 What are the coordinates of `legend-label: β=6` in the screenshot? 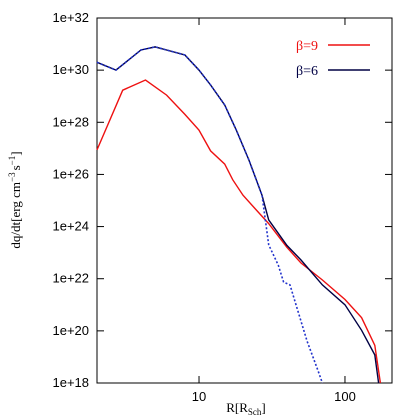 It's located at (307, 71).